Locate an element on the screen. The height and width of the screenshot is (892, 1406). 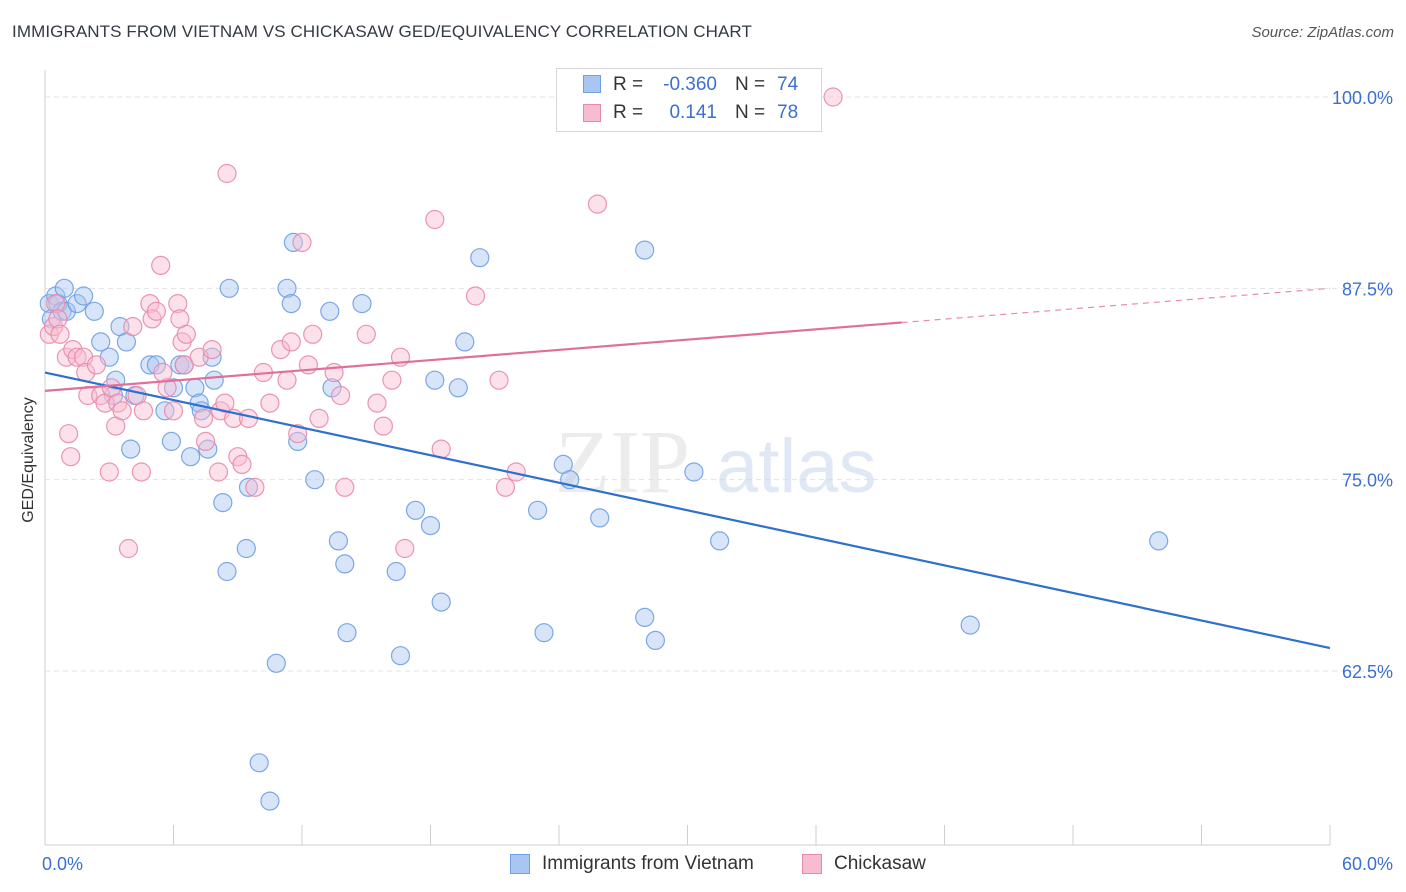
bottom-legend-vietnam: Immigrants from Vietnam is located at coordinates (632, 864).